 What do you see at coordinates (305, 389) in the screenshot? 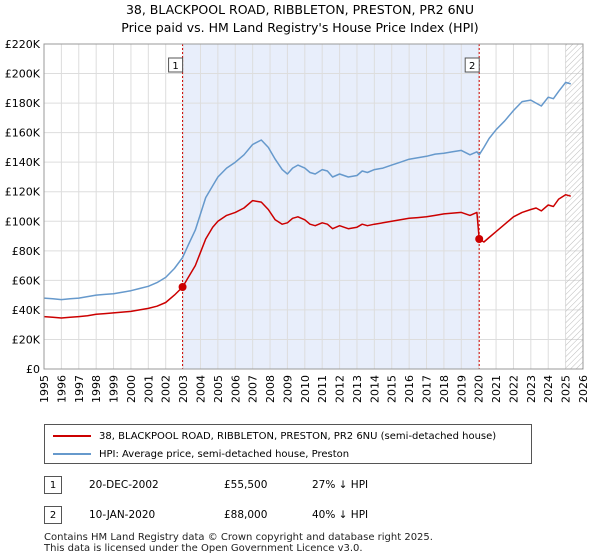
I see `x-tick-label: 2010` at bounding box center [305, 389].